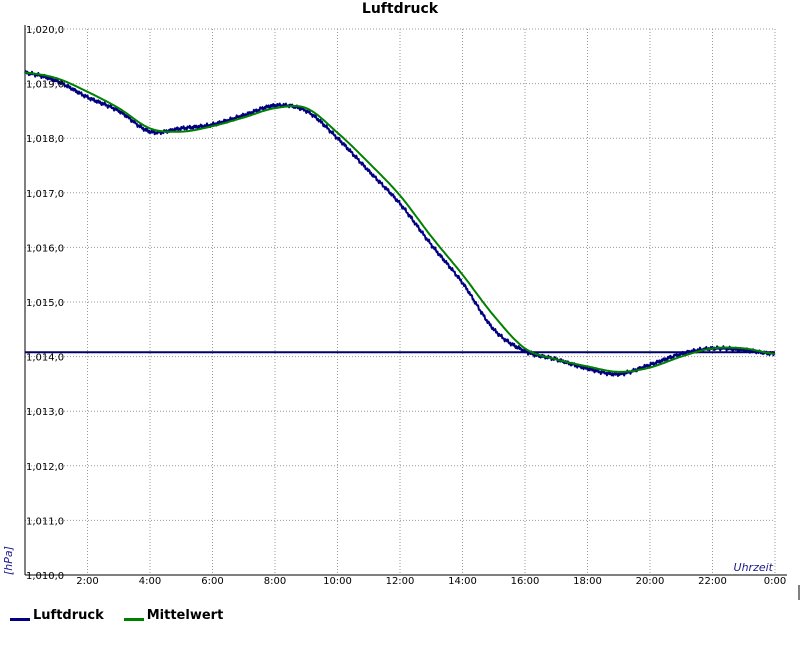  Describe the element at coordinates (775, 581) in the screenshot. I see `x-tick-label: 0:00` at that location.